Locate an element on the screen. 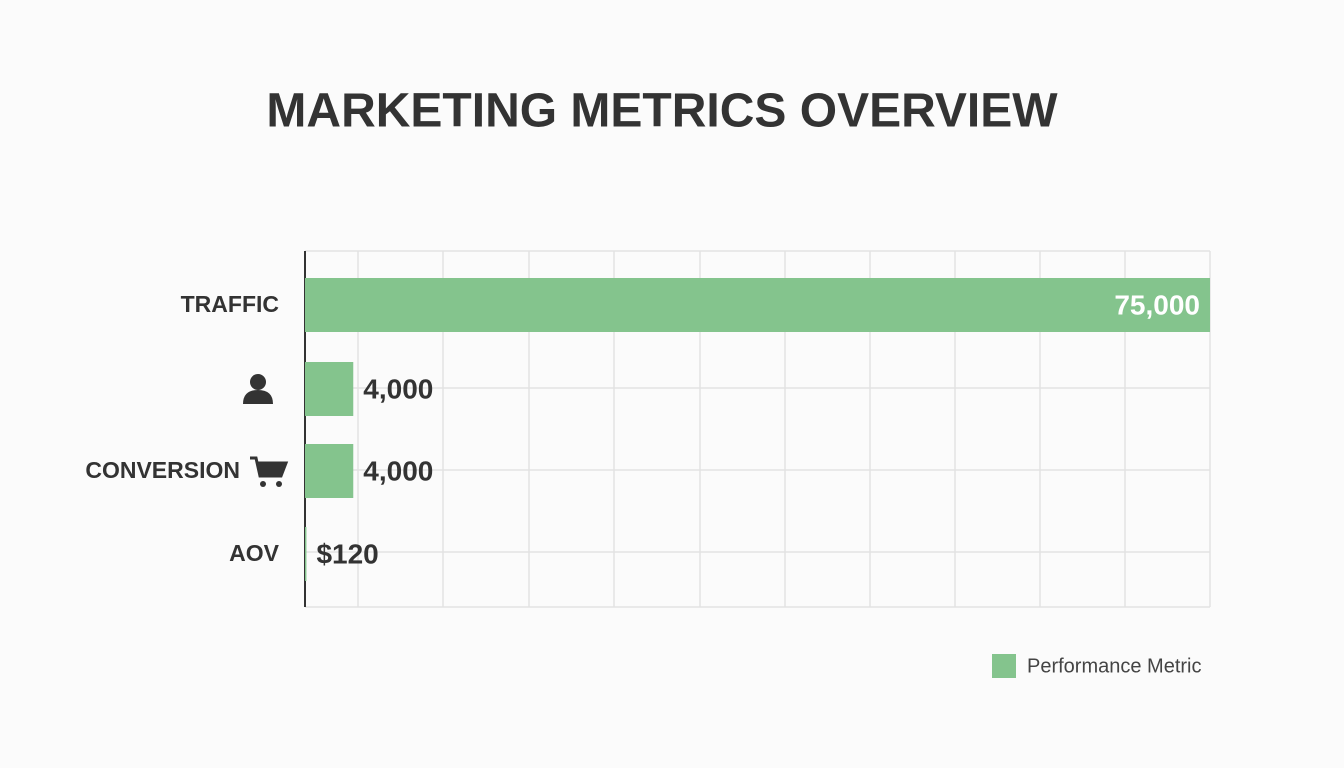  legend-swatch is located at coordinates (1004, 666).